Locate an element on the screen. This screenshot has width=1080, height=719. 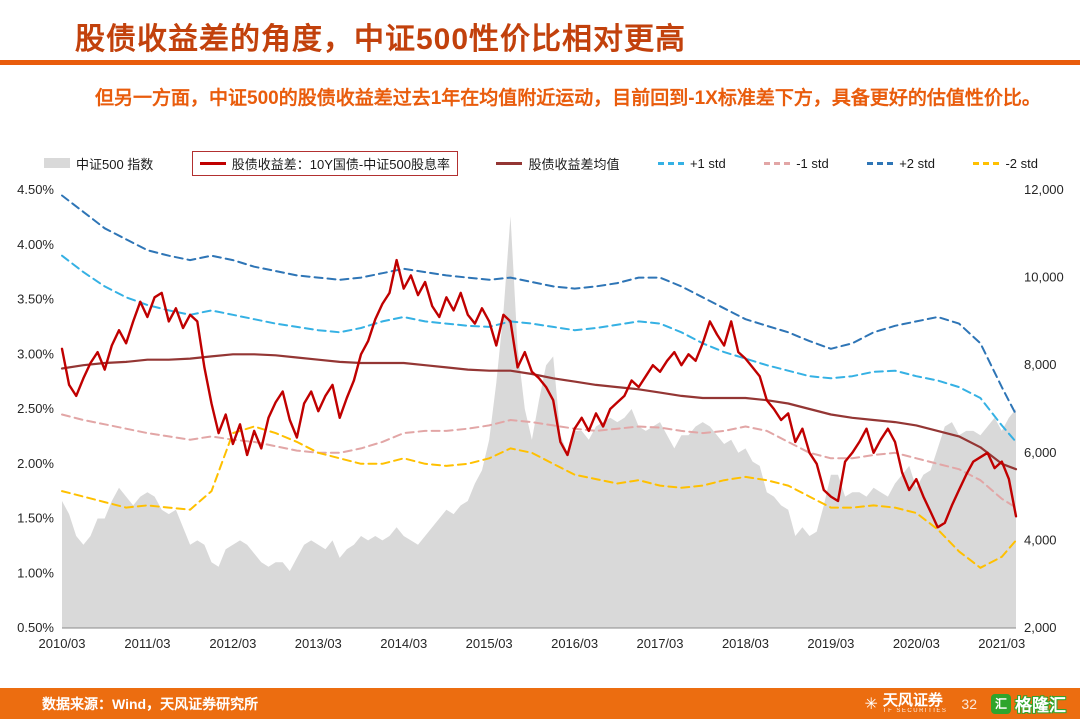
x-tick: 2015/03 is located at coordinates (489, 643).